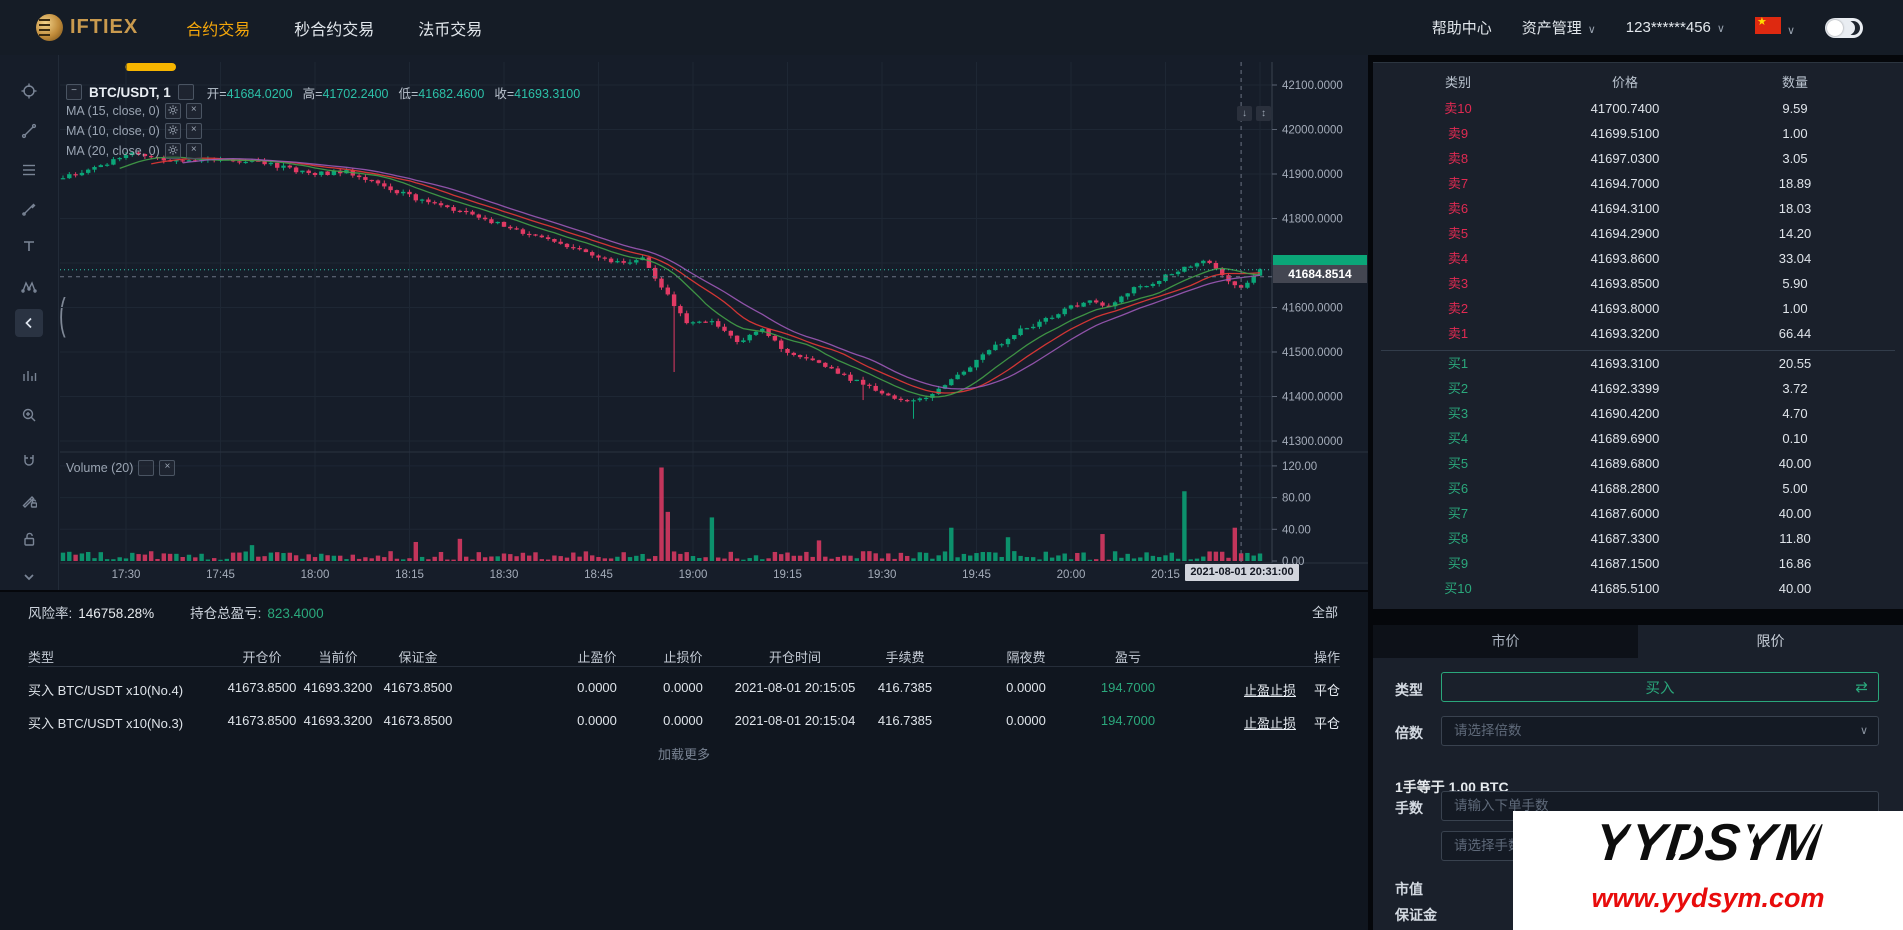  What do you see at coordinates (29, 539) in the screenshot?
I see `lock-open-icon` at bounding box center [29, 539].